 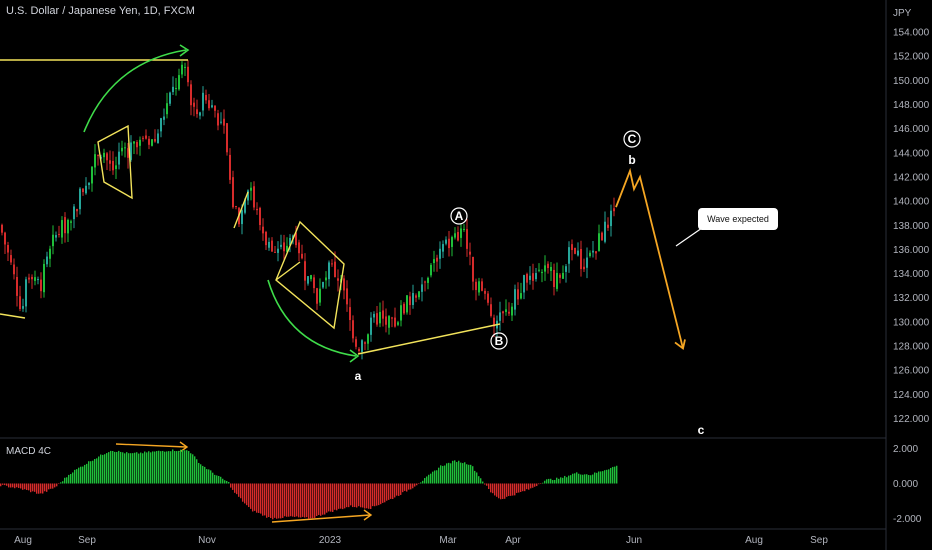 I want to click on wave-A-circle, so click(x=459, y=216).